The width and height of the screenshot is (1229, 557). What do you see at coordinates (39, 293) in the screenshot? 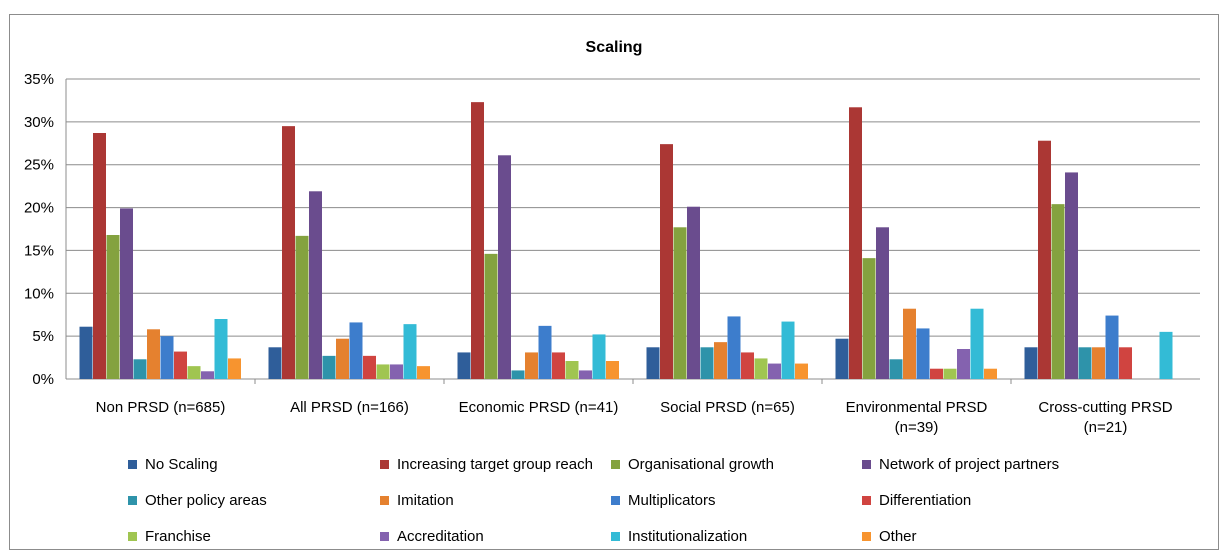
I see `y-tick-label: 10%` at bounding box center [39, 293].